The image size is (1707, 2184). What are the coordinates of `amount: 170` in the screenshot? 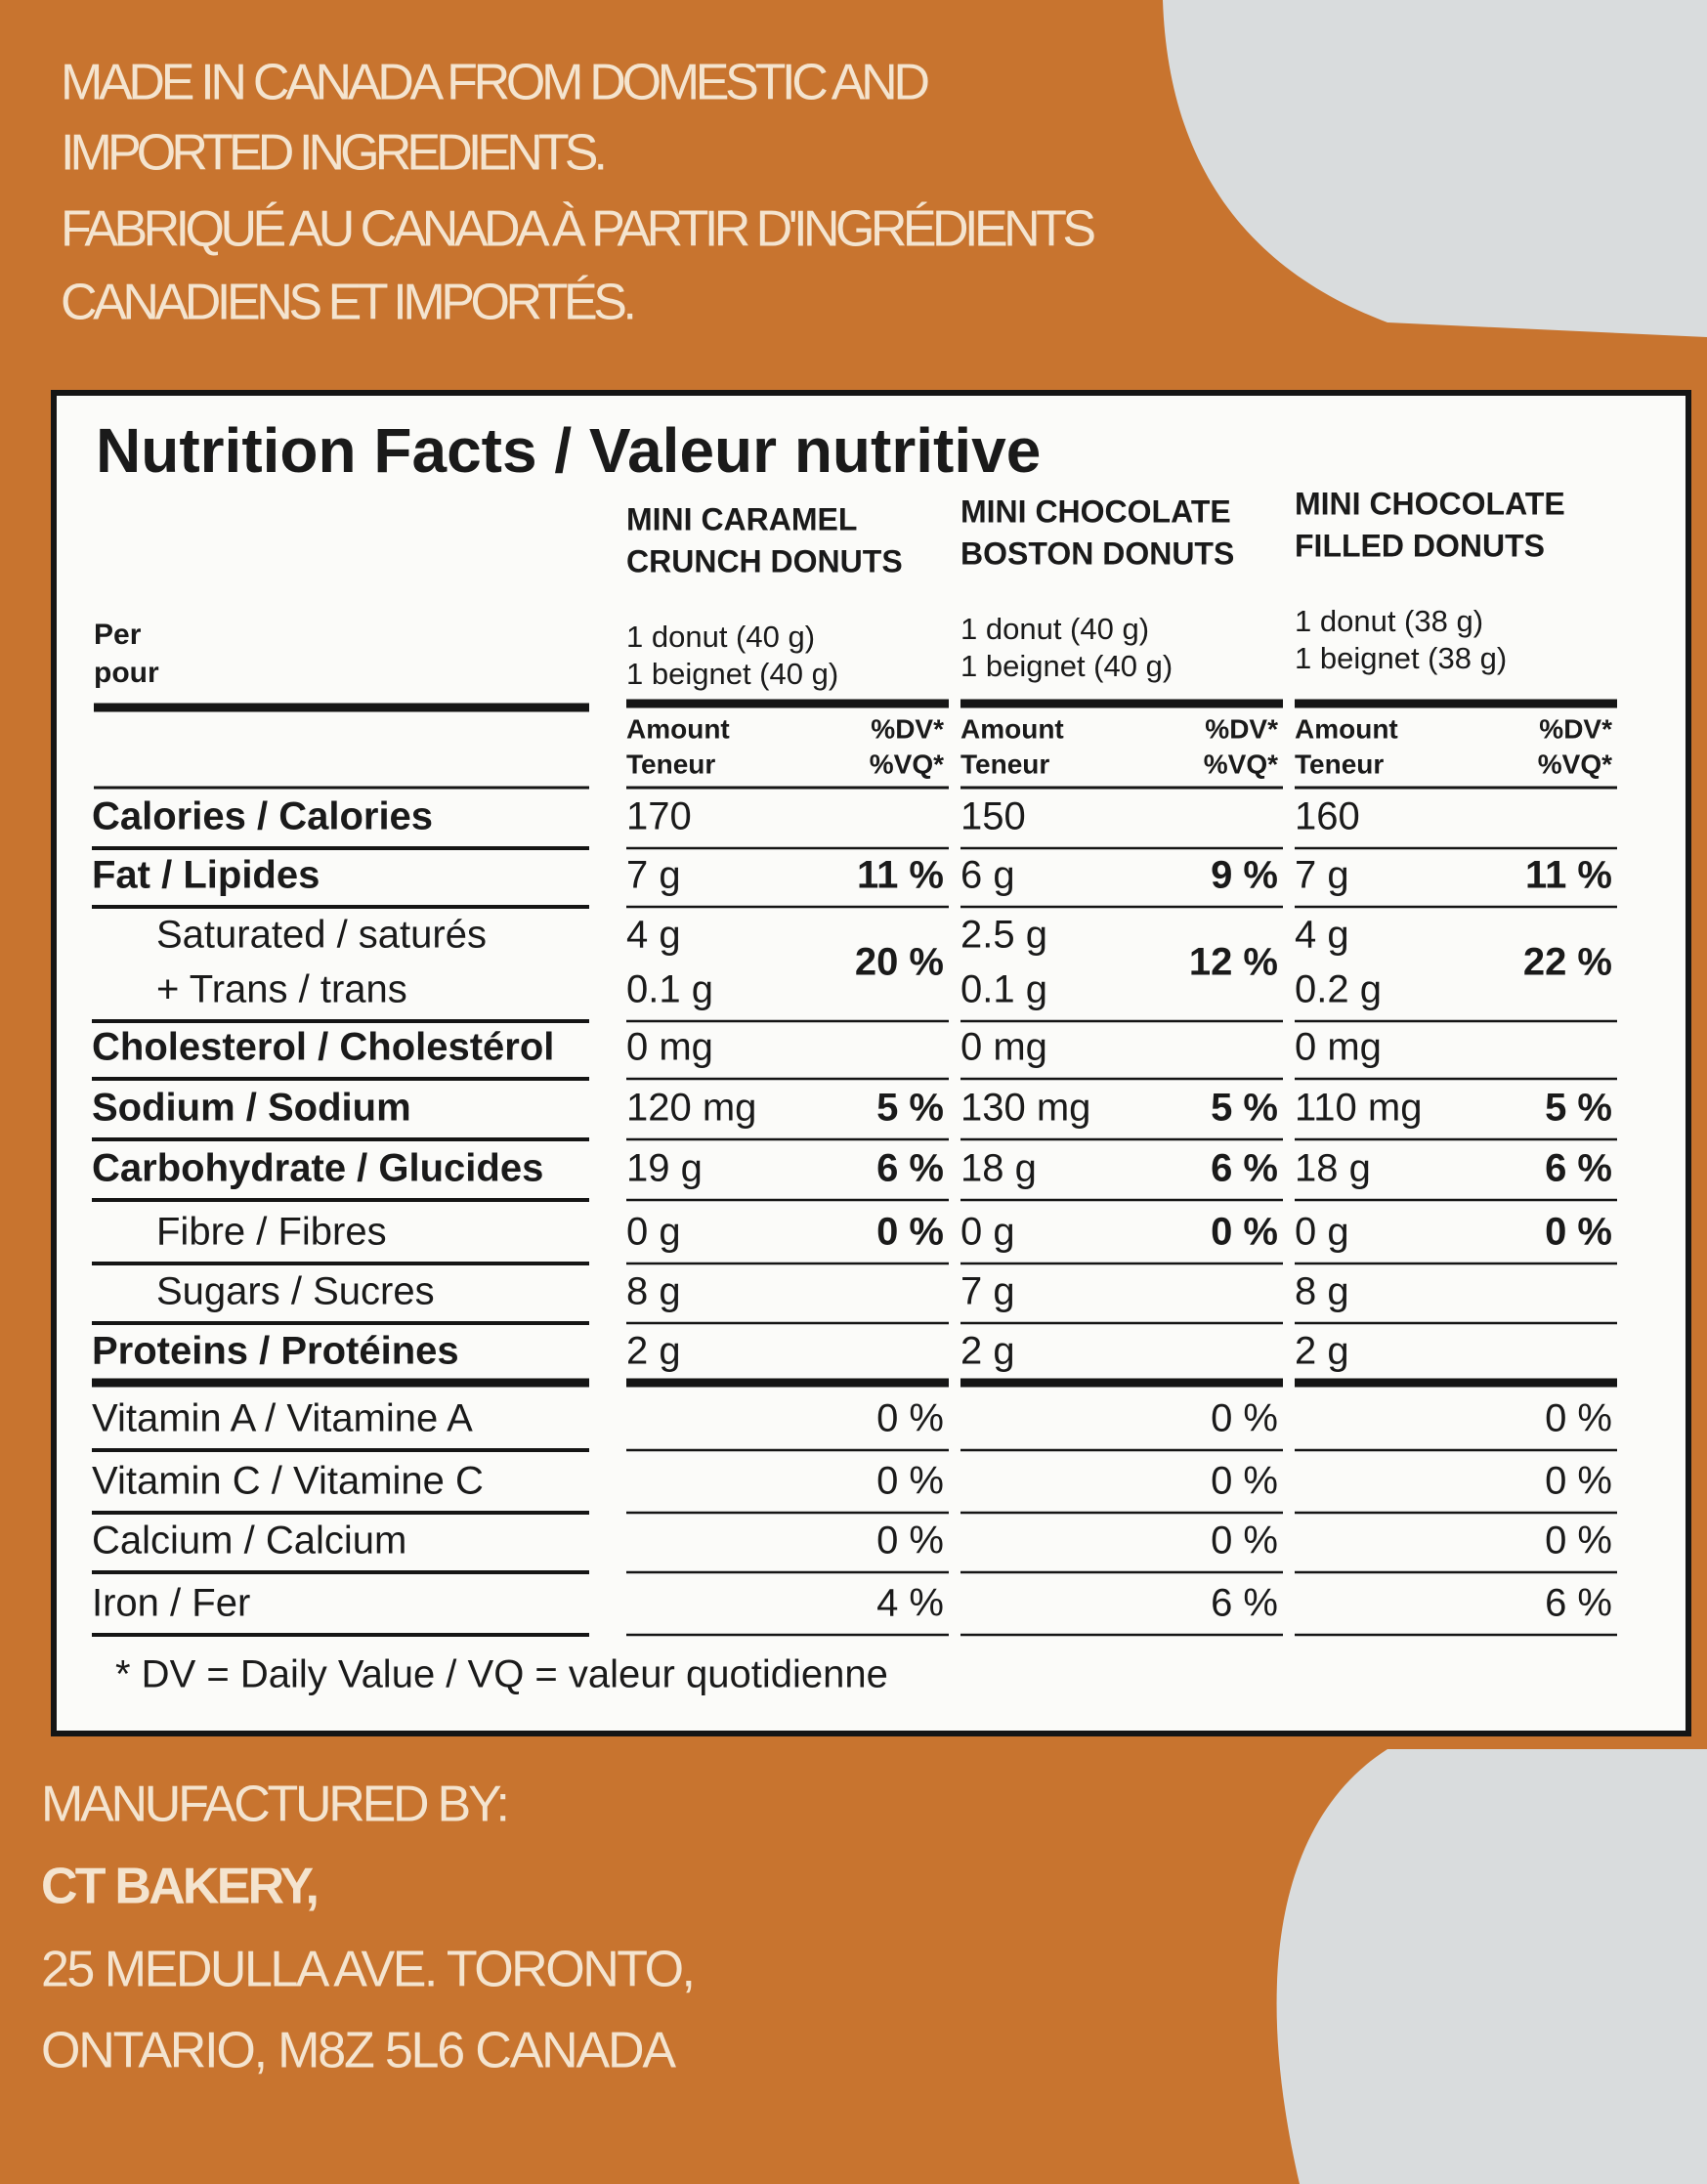 It's located at (659, 816).